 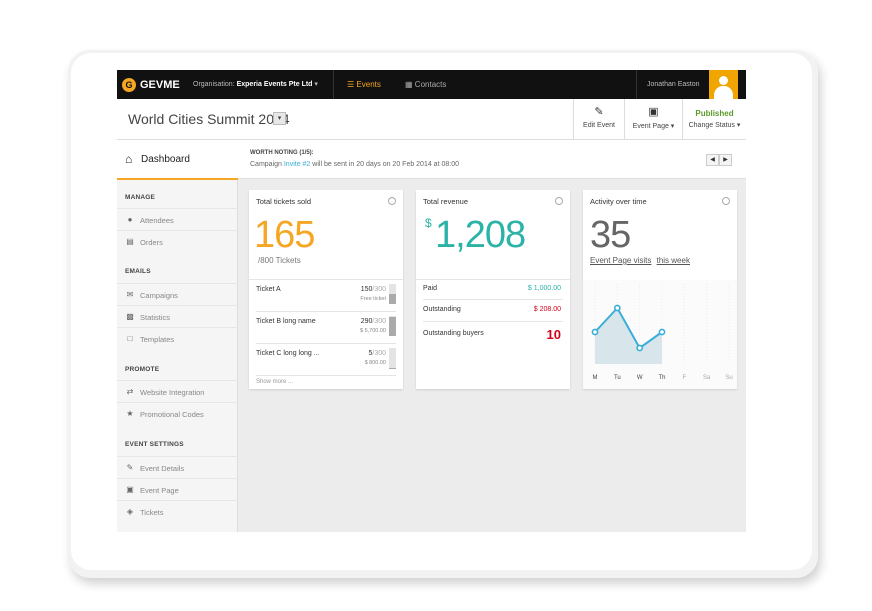 What do you see at coordinates (377, 353) in the screenshot?
I see `ticket-count: 5/300` at bounding box center [377, 353].